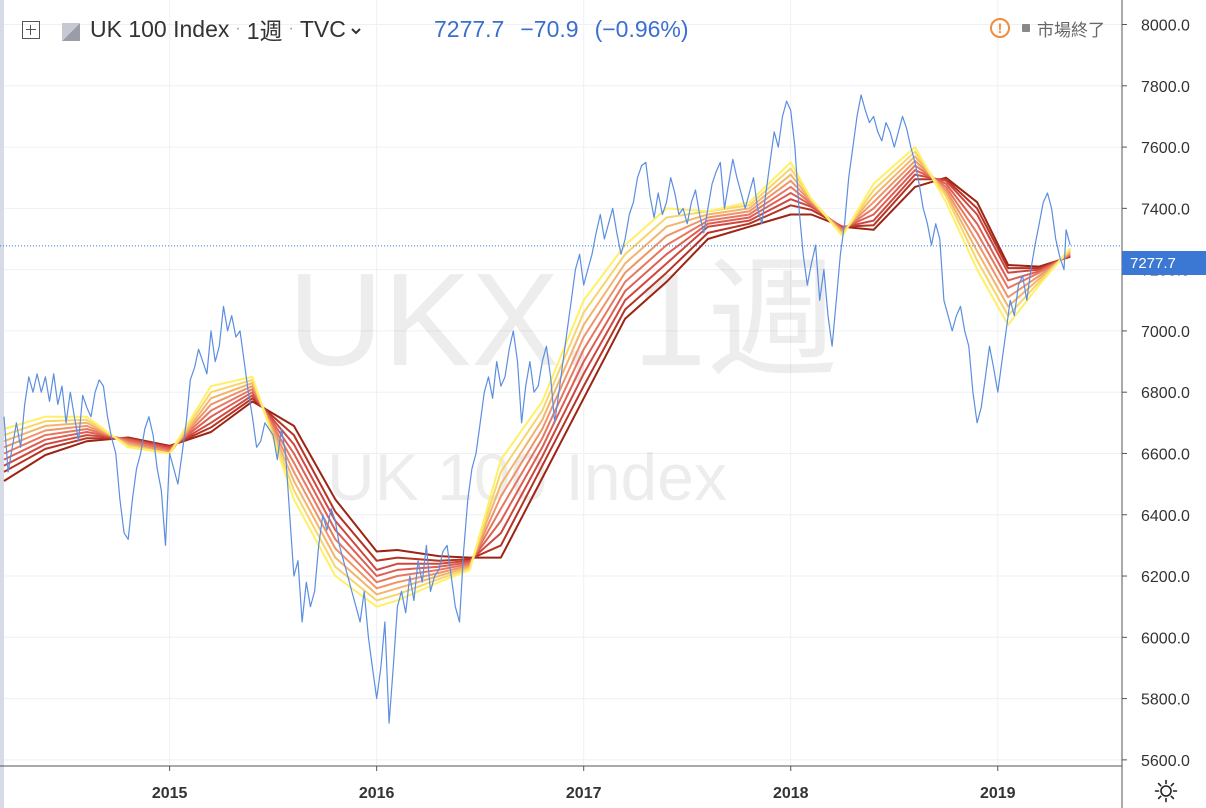 The height and width of the screenshot is (808, 1206). Describe the element at coordinates (1165, 148) in the screenshot. I see `y-tick-label: 7600.0` at that location.